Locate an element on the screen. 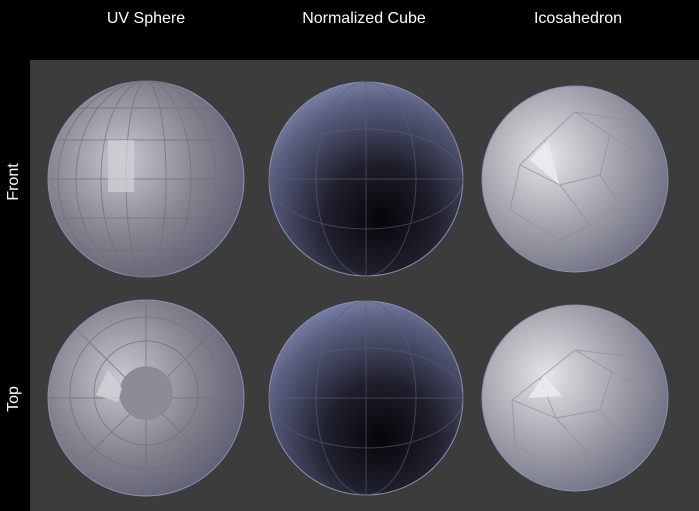 This screenshot has width=699, height=511. column-label-normalized-cube: Normalized Cube is located at coordinates (364, 18).